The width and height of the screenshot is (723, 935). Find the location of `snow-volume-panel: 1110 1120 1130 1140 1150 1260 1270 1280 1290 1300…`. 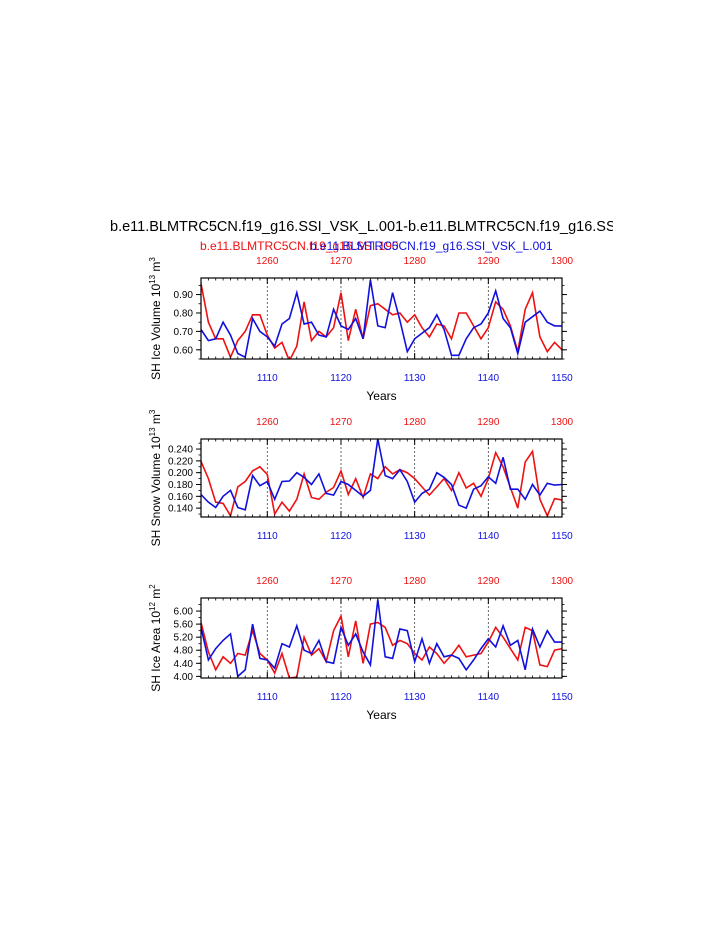

snow-volume-panel: 1110 1120 1130 1140 1150 1260 1270 1280 1290 1300… is located at coordinates (361, 477).